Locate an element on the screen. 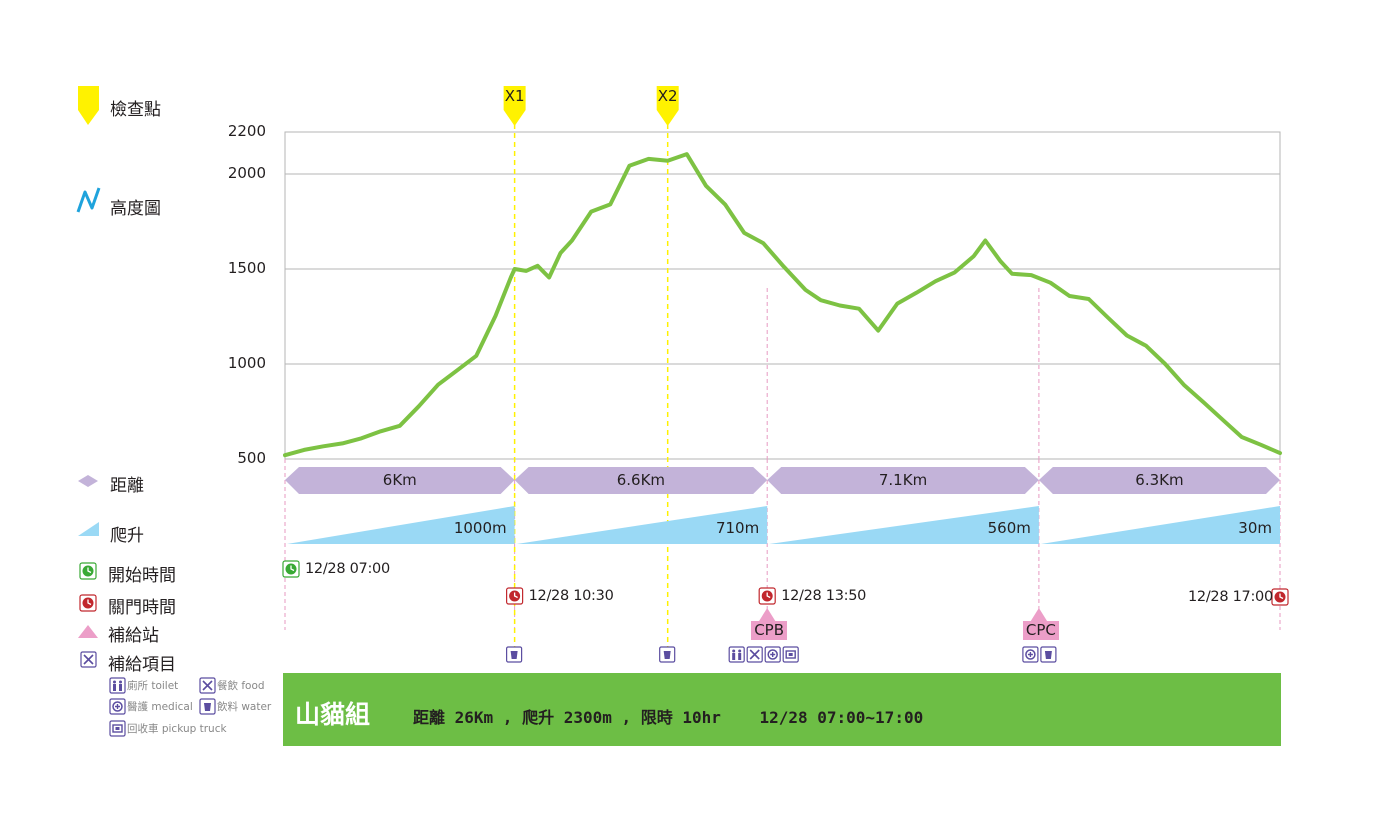 This screenshot has width=1379, height=833. segment-distance-label: 6Km is located at coordinates (399, 480).